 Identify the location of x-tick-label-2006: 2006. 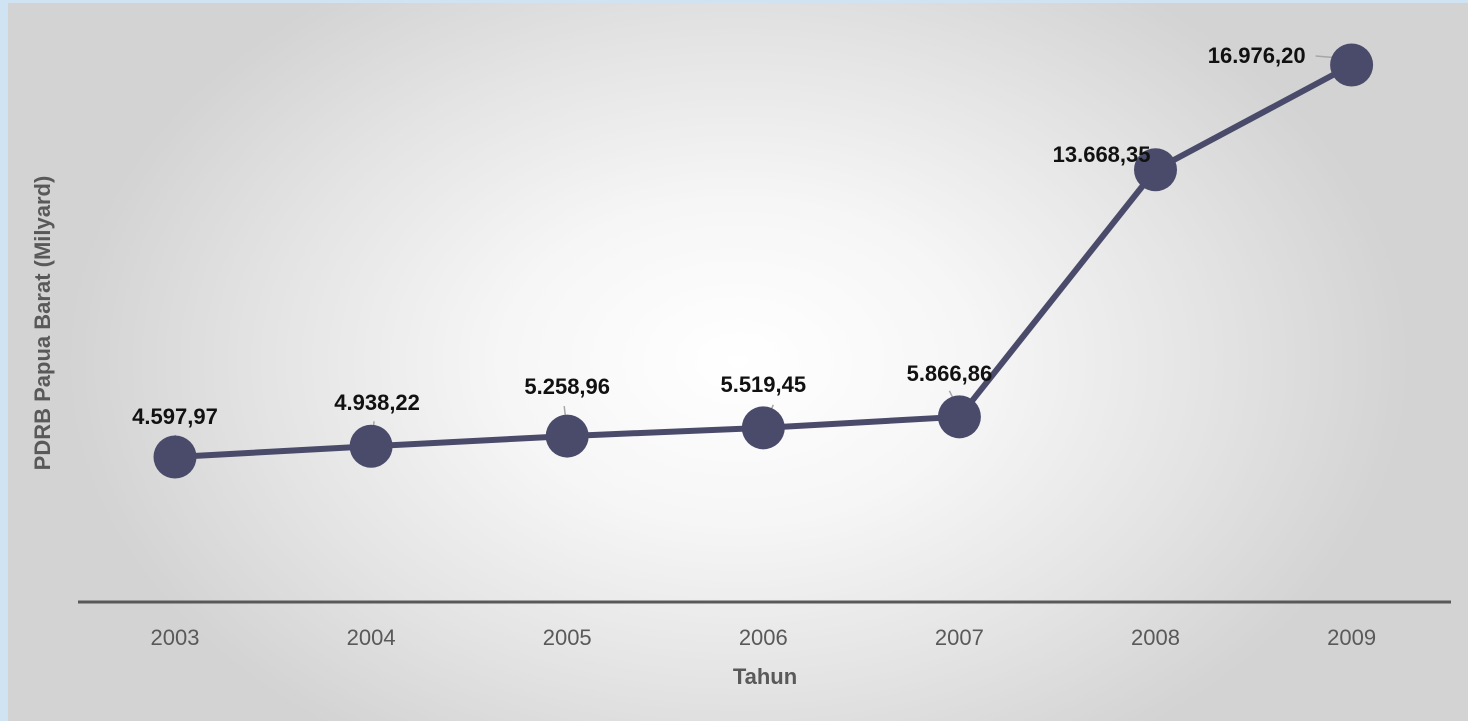
(763, 637).